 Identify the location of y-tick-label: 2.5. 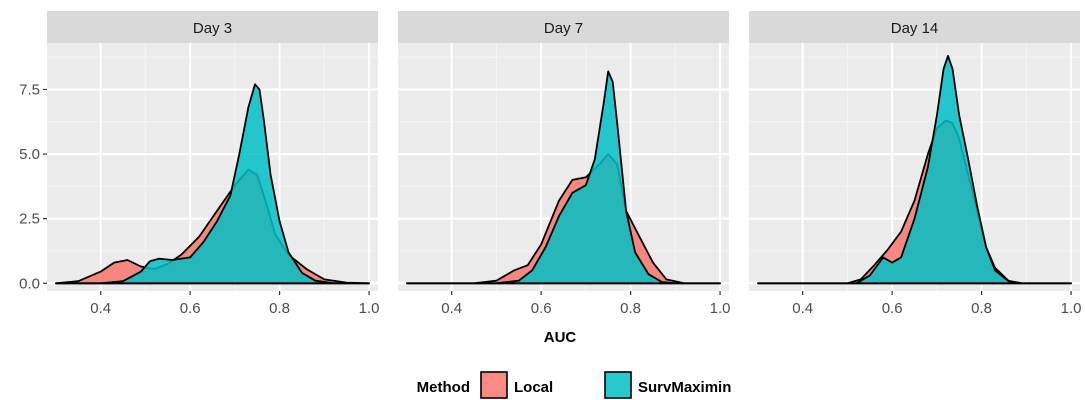
(29, 219).